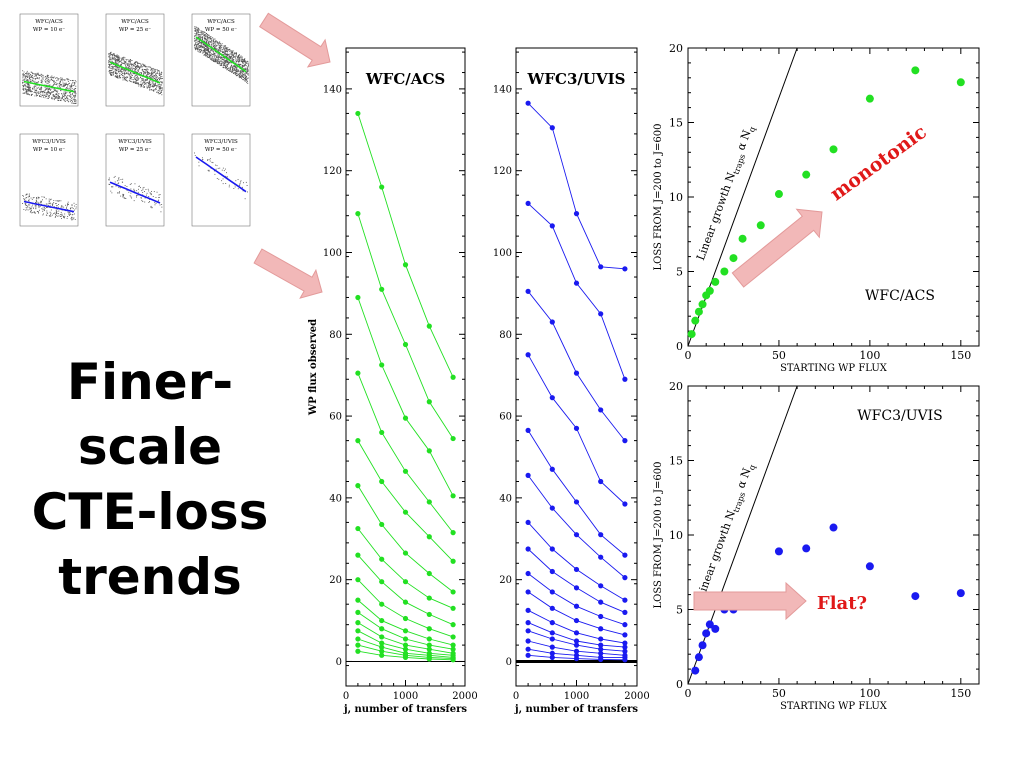 The width and height of the screenshot is (1024, 768). Describe the element at coordinates (658, 535) in the screenshot. I see `y-axis-label: LOSS FROM J=200 to J=600` at that location.